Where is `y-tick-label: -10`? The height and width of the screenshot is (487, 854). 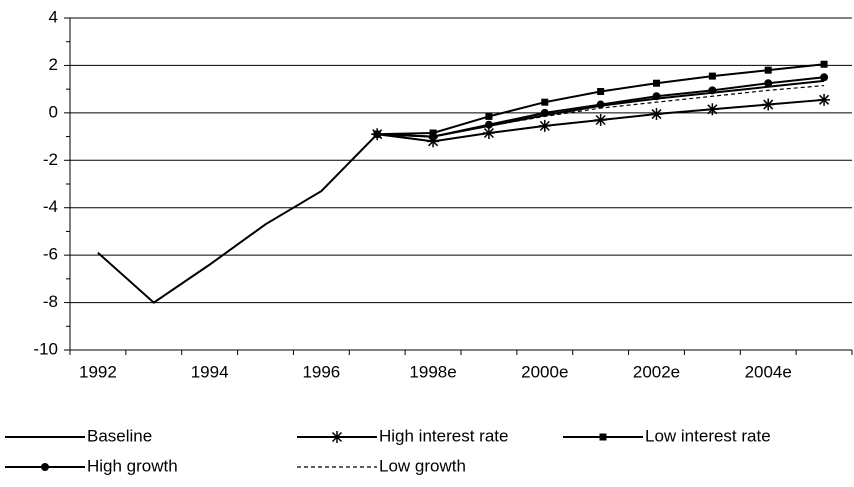
y-tick-label: -10 is located at coordinates (45, 348).